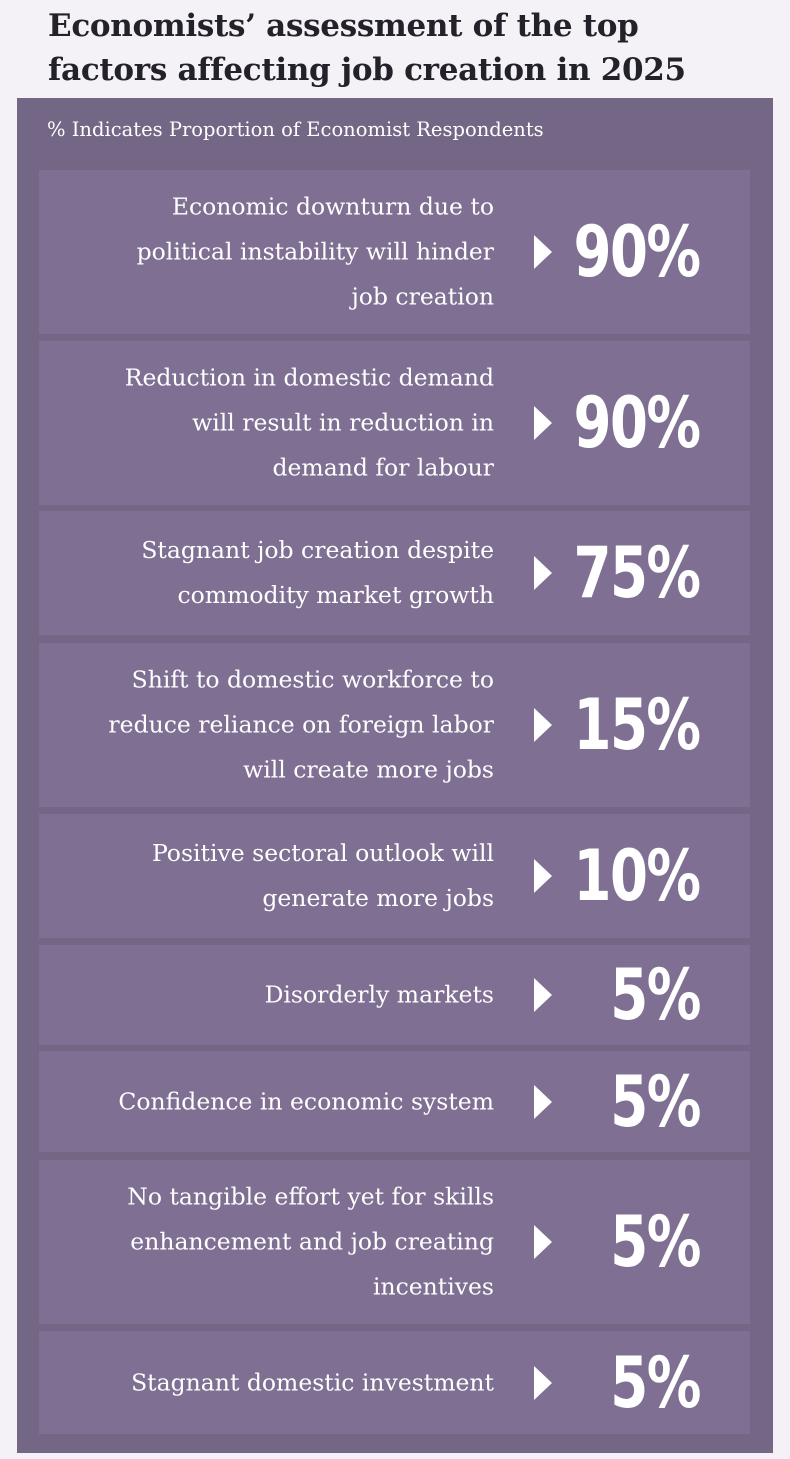 This screenshot has width=790, height=1459. I want to click on factor-label-line: will result in reduction in, so click(343, 422).